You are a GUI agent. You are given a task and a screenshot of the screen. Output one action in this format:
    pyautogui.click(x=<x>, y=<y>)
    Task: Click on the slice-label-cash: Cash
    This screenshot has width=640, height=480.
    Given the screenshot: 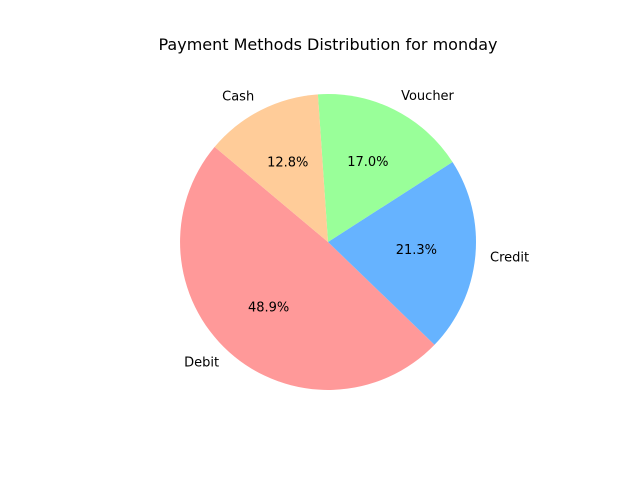 What is the action you would take?
    pyautogui.click(x=238, y=96)
    